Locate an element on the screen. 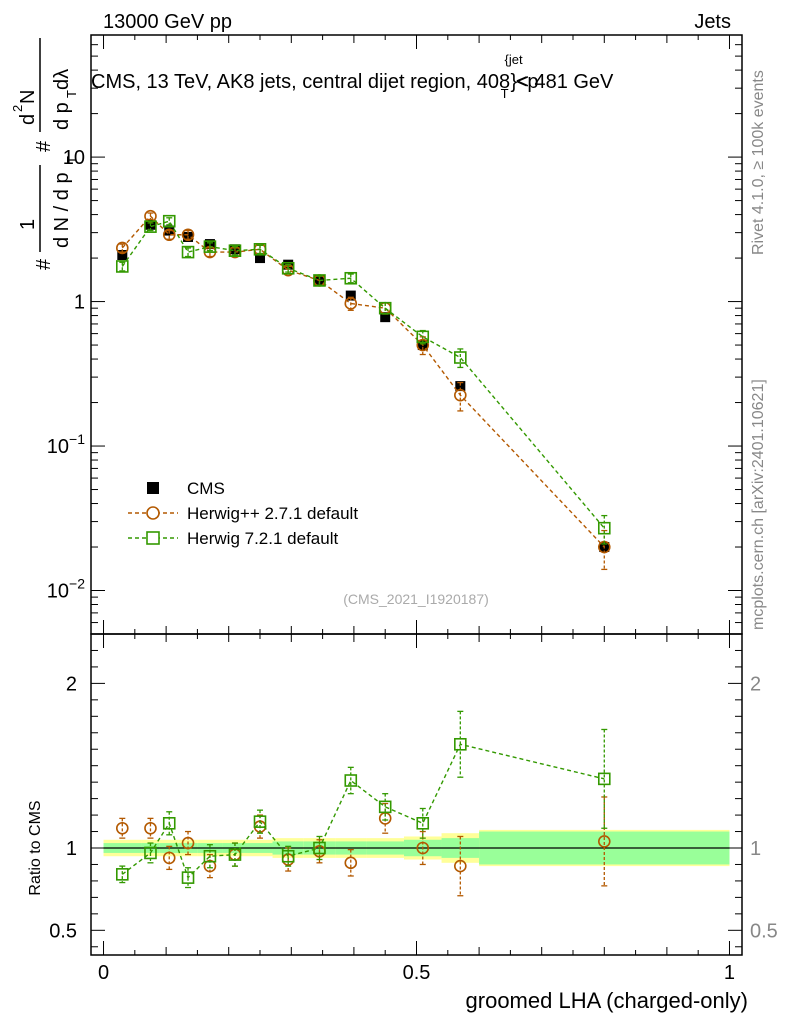 Image resolution: width=786 pixels, height=1024 pixels. ylabel-num2: d is located at coordinates (28, 119).